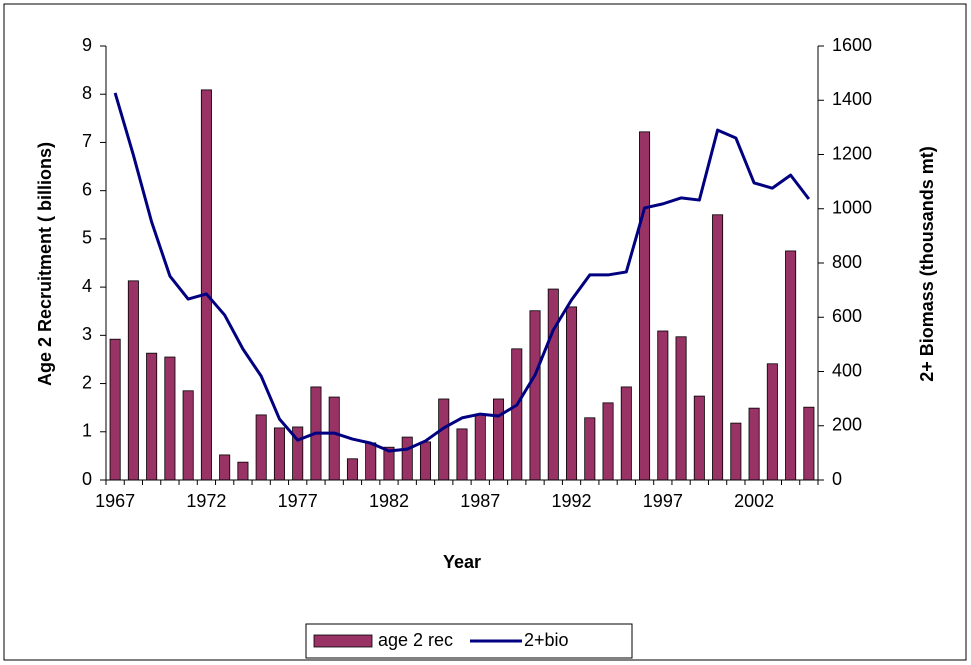 This screenshot has width=971, height=665. I want to click on x-tick-label: 1977, so click(298, 501).